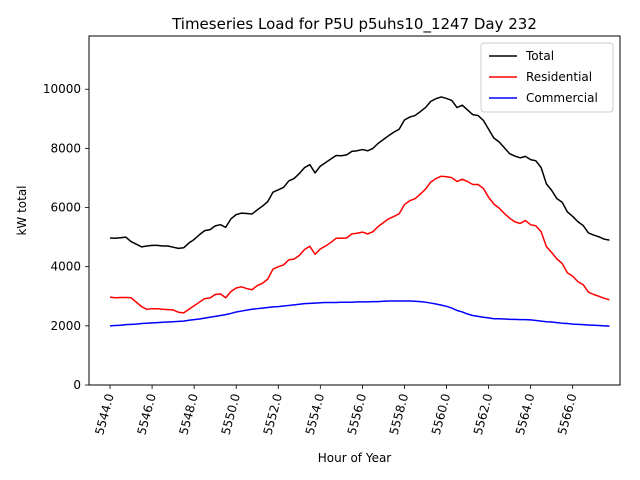  I want to click on series-line-commercial, so click(359, 313).